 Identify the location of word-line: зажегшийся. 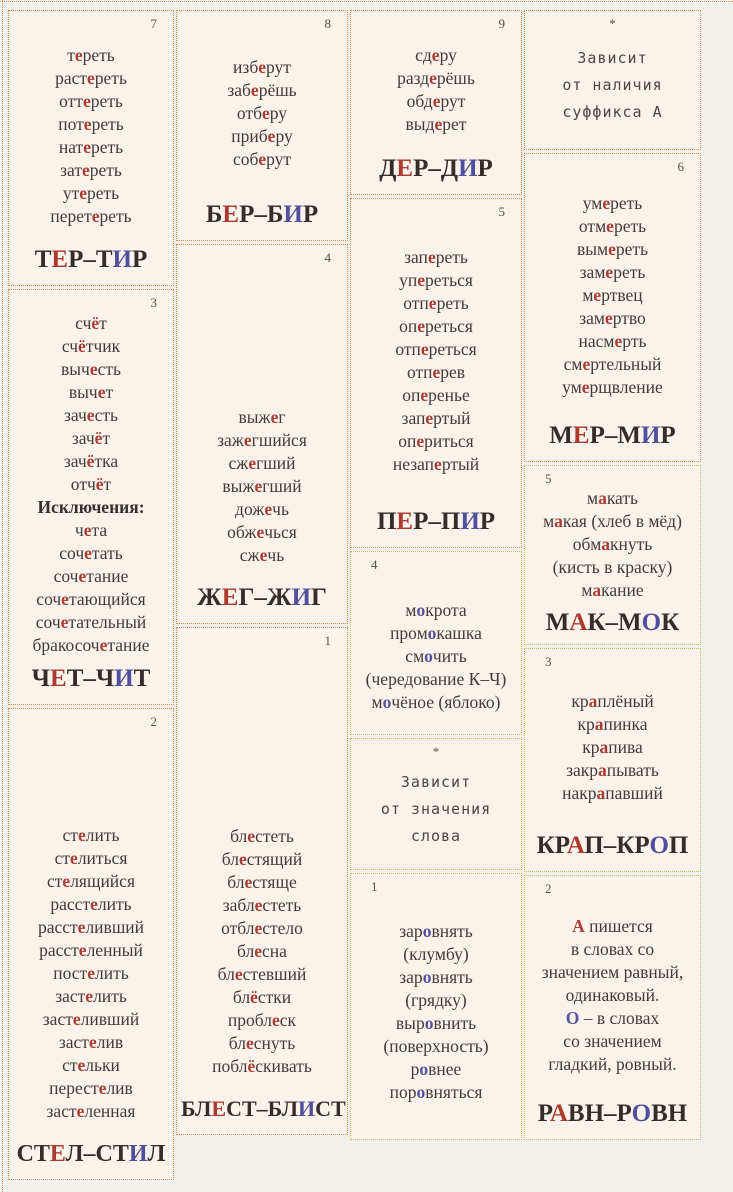
(262, 440).